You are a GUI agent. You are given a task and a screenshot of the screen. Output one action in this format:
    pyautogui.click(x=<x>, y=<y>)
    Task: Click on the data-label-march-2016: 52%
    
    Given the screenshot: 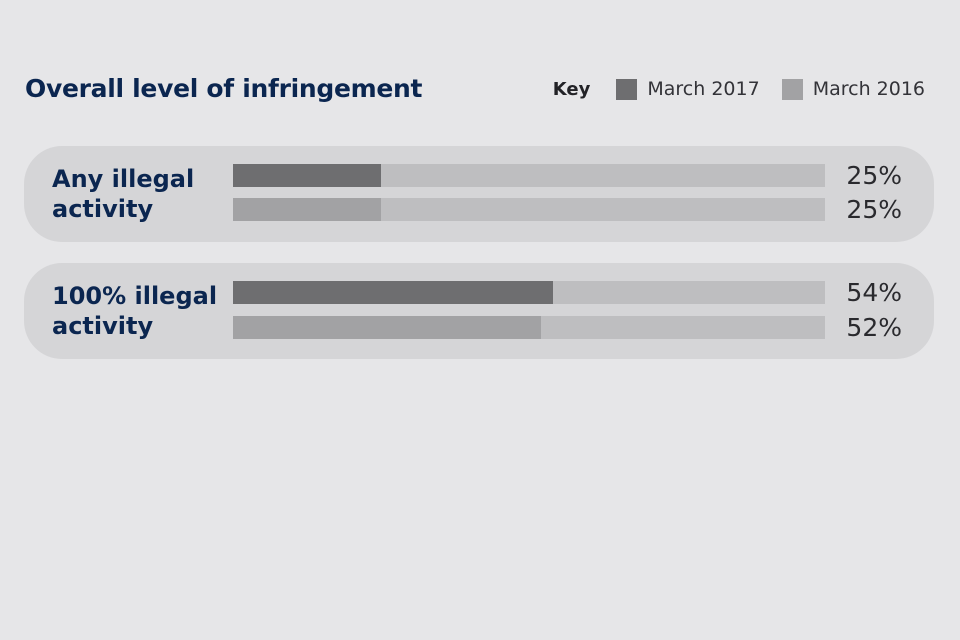 What is the action you would take?
    pyautogui.click(x=874, y=327)
    